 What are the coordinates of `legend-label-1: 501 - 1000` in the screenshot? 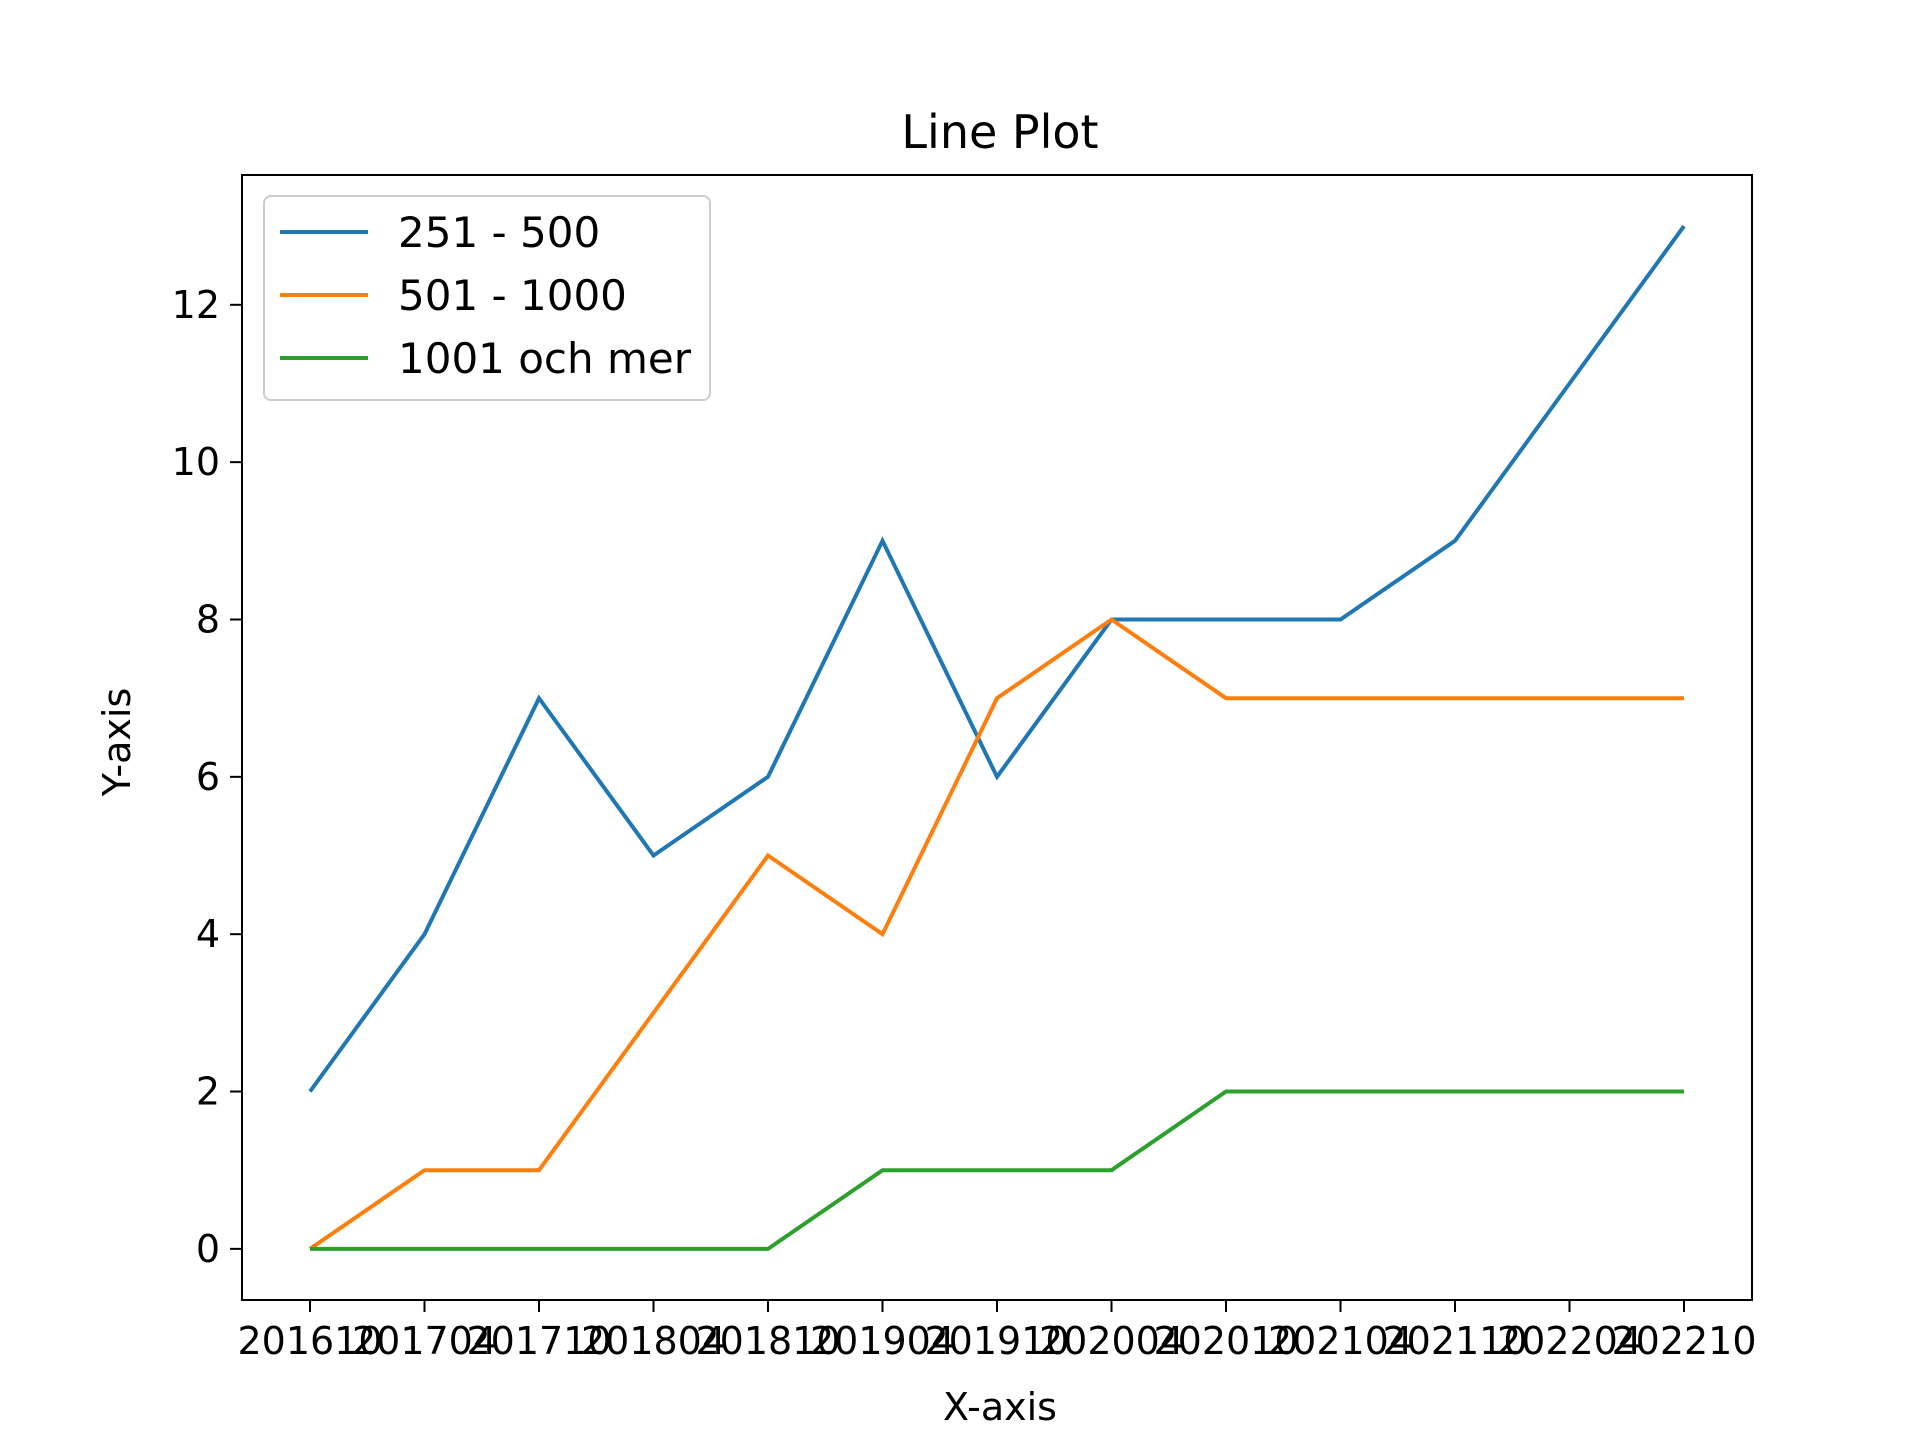 It's located at (512, 295).